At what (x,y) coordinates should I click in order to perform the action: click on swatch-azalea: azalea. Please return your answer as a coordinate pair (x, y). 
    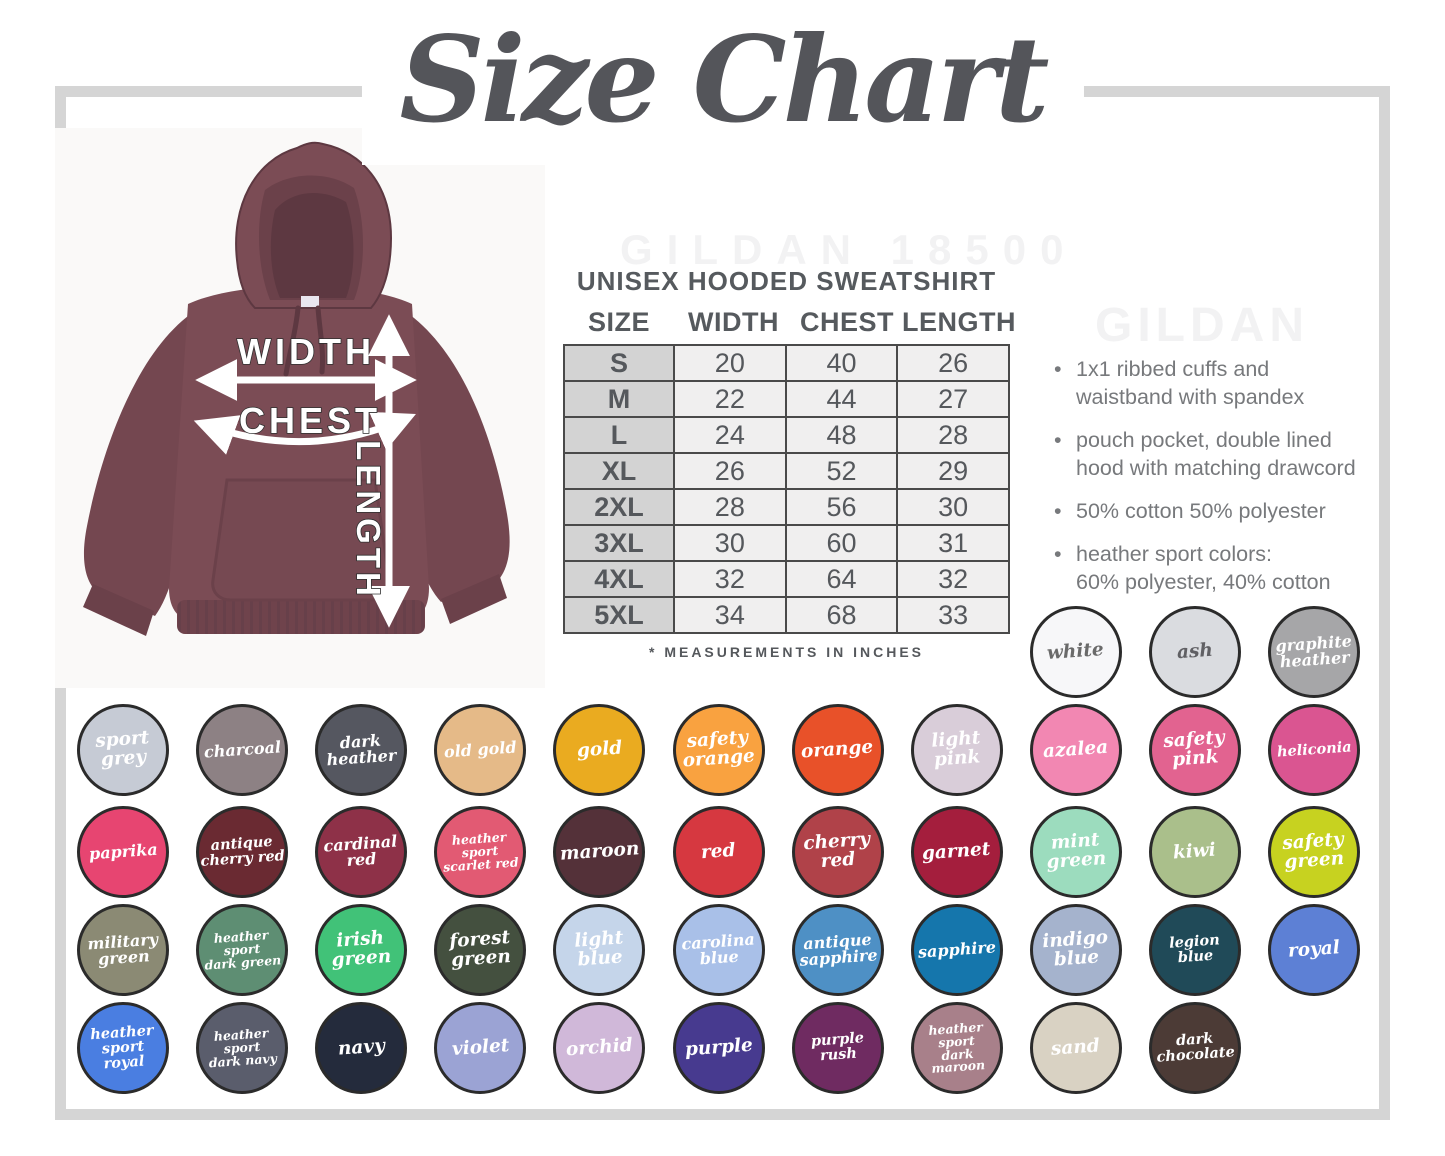
    Looking at the image, I should click on (1075, 750).